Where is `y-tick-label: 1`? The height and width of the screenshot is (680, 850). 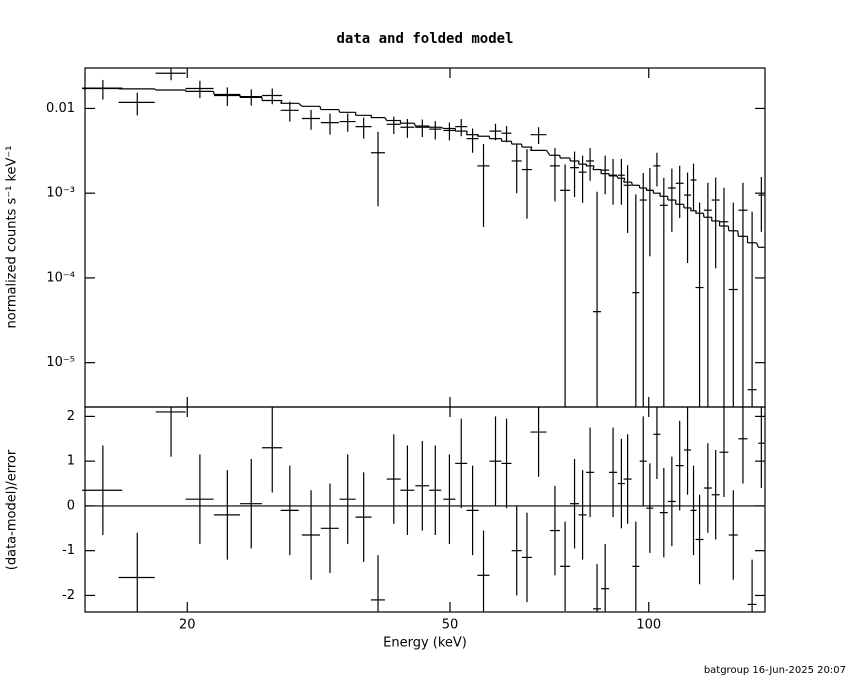
y-tick-label: 1 is located at coordinates (71, 461).